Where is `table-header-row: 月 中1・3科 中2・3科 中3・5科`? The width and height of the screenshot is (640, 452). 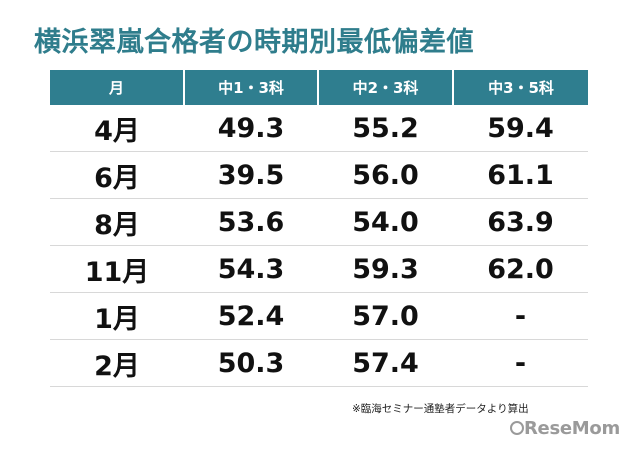 table-header-row: 月 中1・3科 中2・3科 中3・5科 is located at coordinates (319, 87).